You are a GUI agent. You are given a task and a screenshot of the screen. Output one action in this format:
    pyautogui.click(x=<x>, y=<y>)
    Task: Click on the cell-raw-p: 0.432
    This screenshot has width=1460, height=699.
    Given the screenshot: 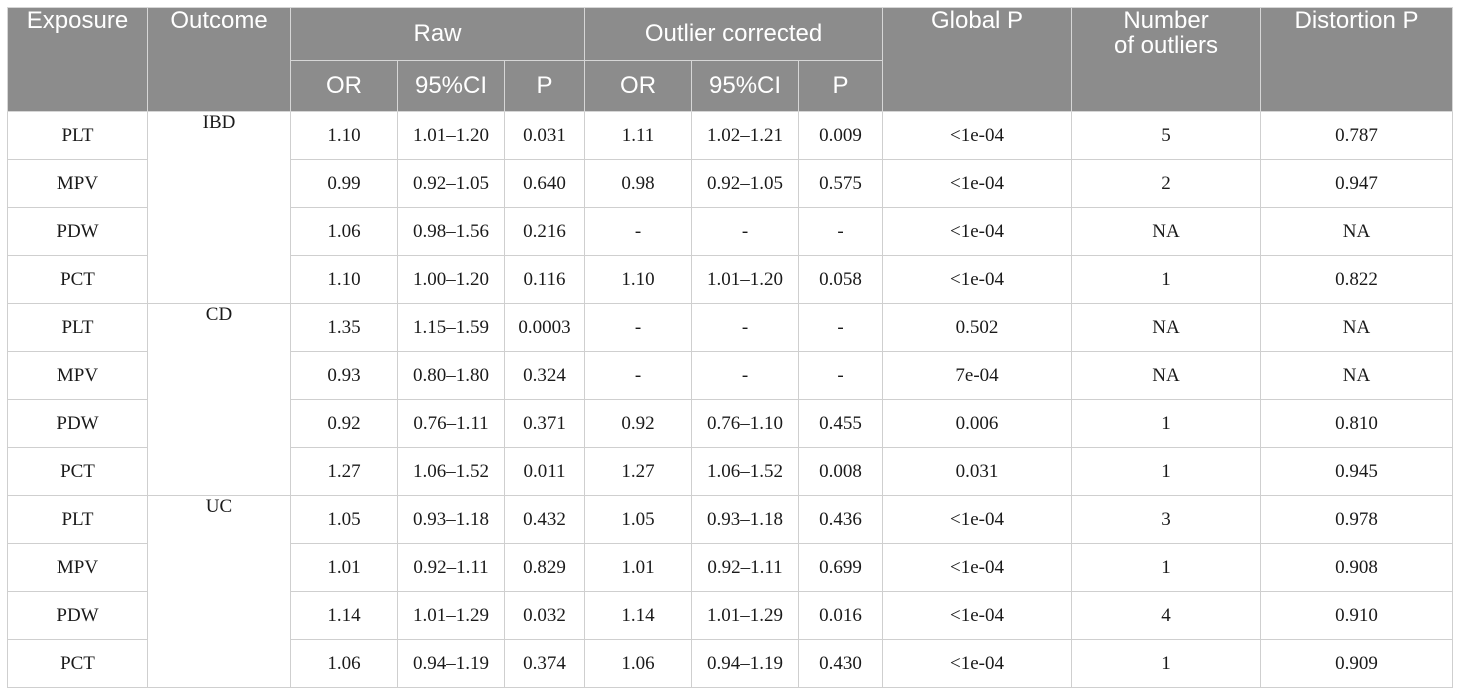 What is the action you would take?
    pyautogui.click(x=544, y=519)
    